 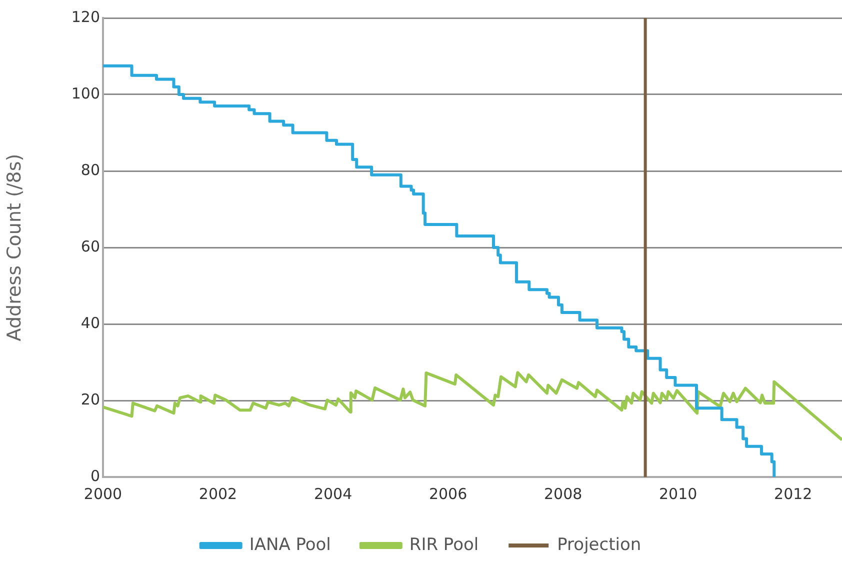 What do you see at coordinates (448, 493) in the screenshot?
I see `x-tick-label: 2006` at bounding box center [448, 493].